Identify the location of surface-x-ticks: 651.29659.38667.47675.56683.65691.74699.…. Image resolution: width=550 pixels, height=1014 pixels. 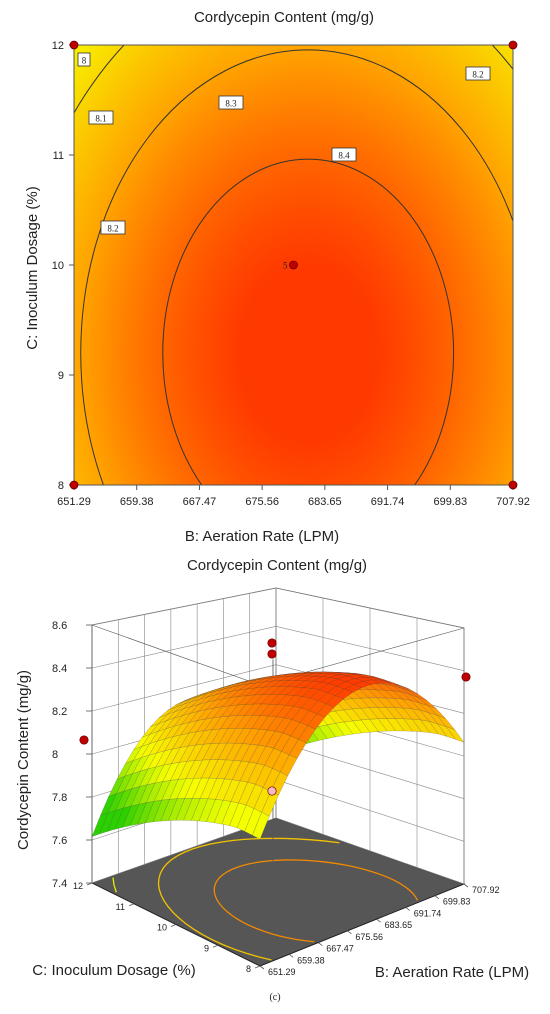
(379, 930).